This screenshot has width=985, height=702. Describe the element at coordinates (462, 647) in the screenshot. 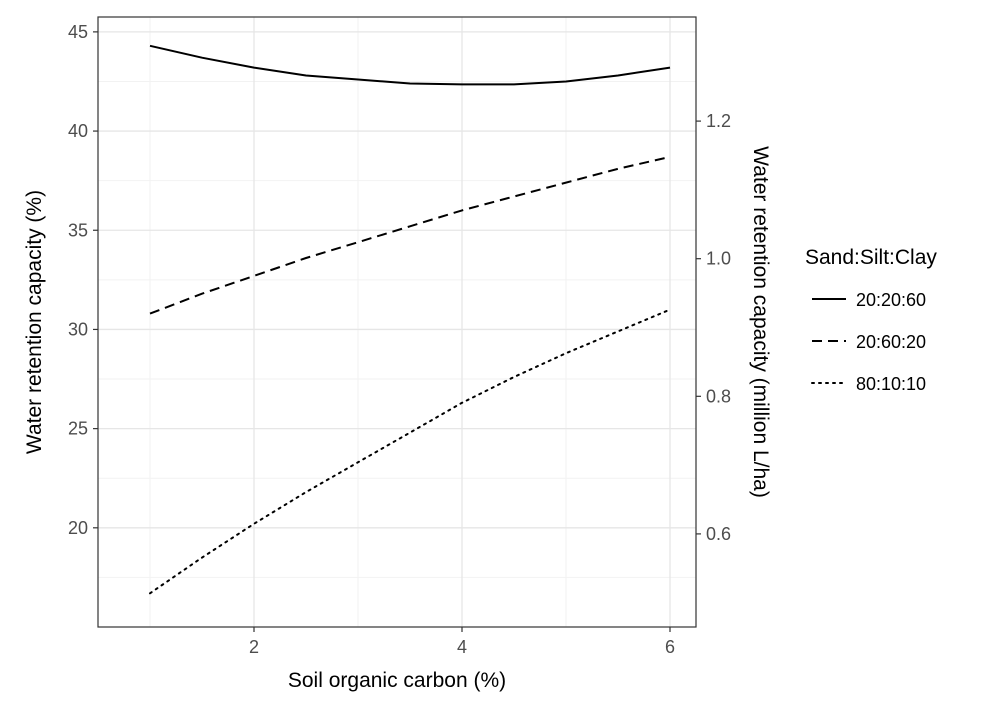

I see `x-tick-label: 4` at that location.